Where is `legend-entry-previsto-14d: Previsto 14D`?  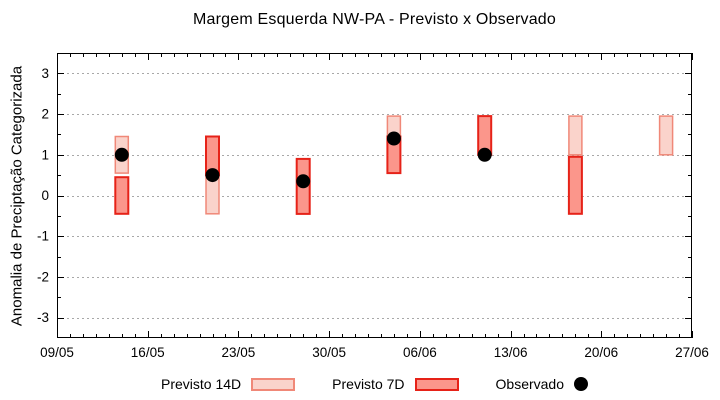 legend-entry-previsto-14d: Previsto 14D is located at coordinates (228, 384).